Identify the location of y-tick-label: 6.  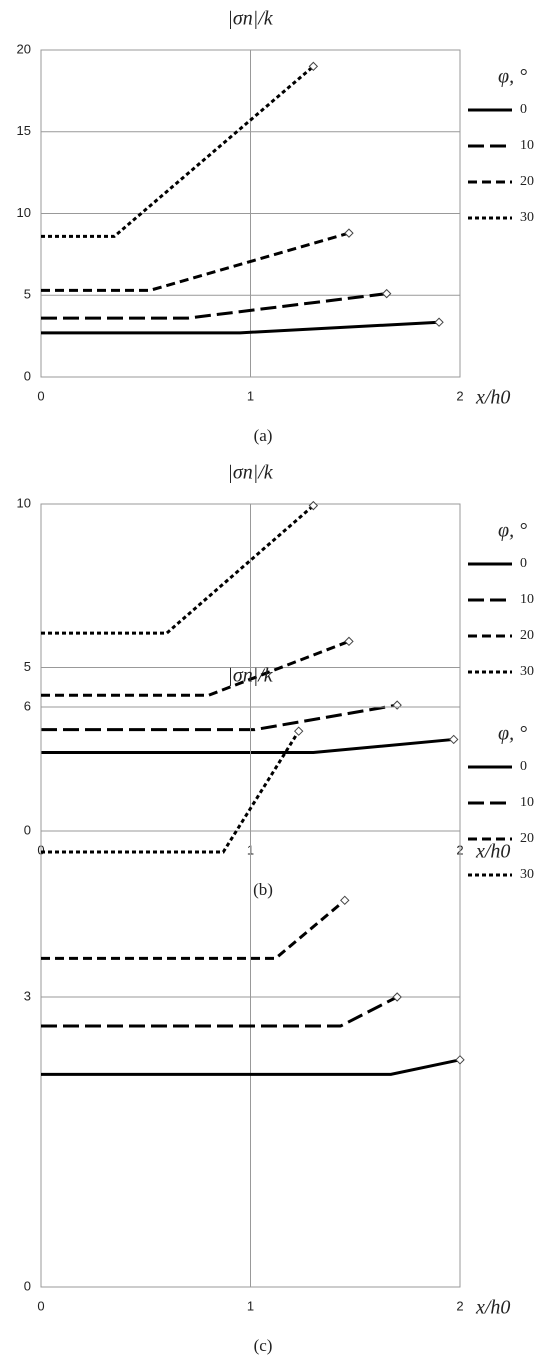
(27, 705).